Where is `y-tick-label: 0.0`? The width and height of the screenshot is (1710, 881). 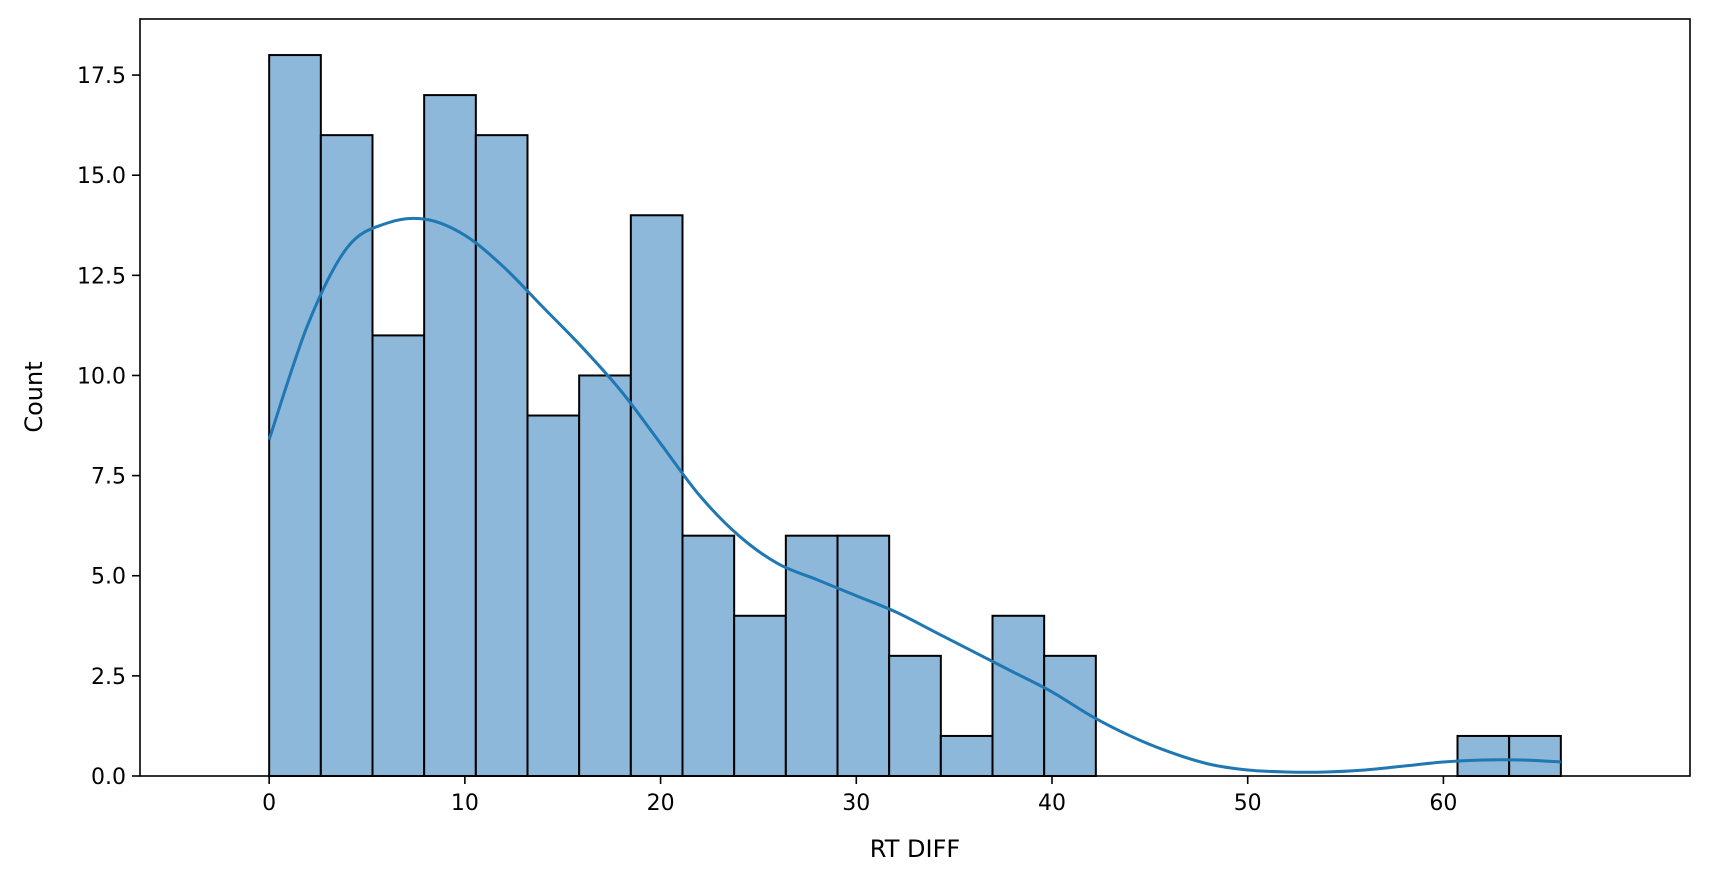
y-tick-label: 0.0 is located at coordinates (108, 777).